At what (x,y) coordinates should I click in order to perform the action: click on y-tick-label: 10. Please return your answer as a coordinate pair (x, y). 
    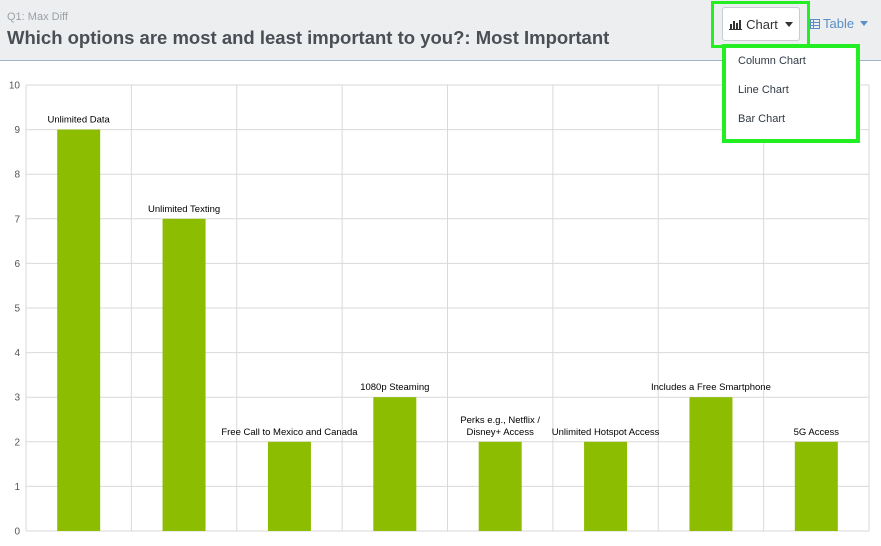
    Looking at the image, I should click on (15, 86).